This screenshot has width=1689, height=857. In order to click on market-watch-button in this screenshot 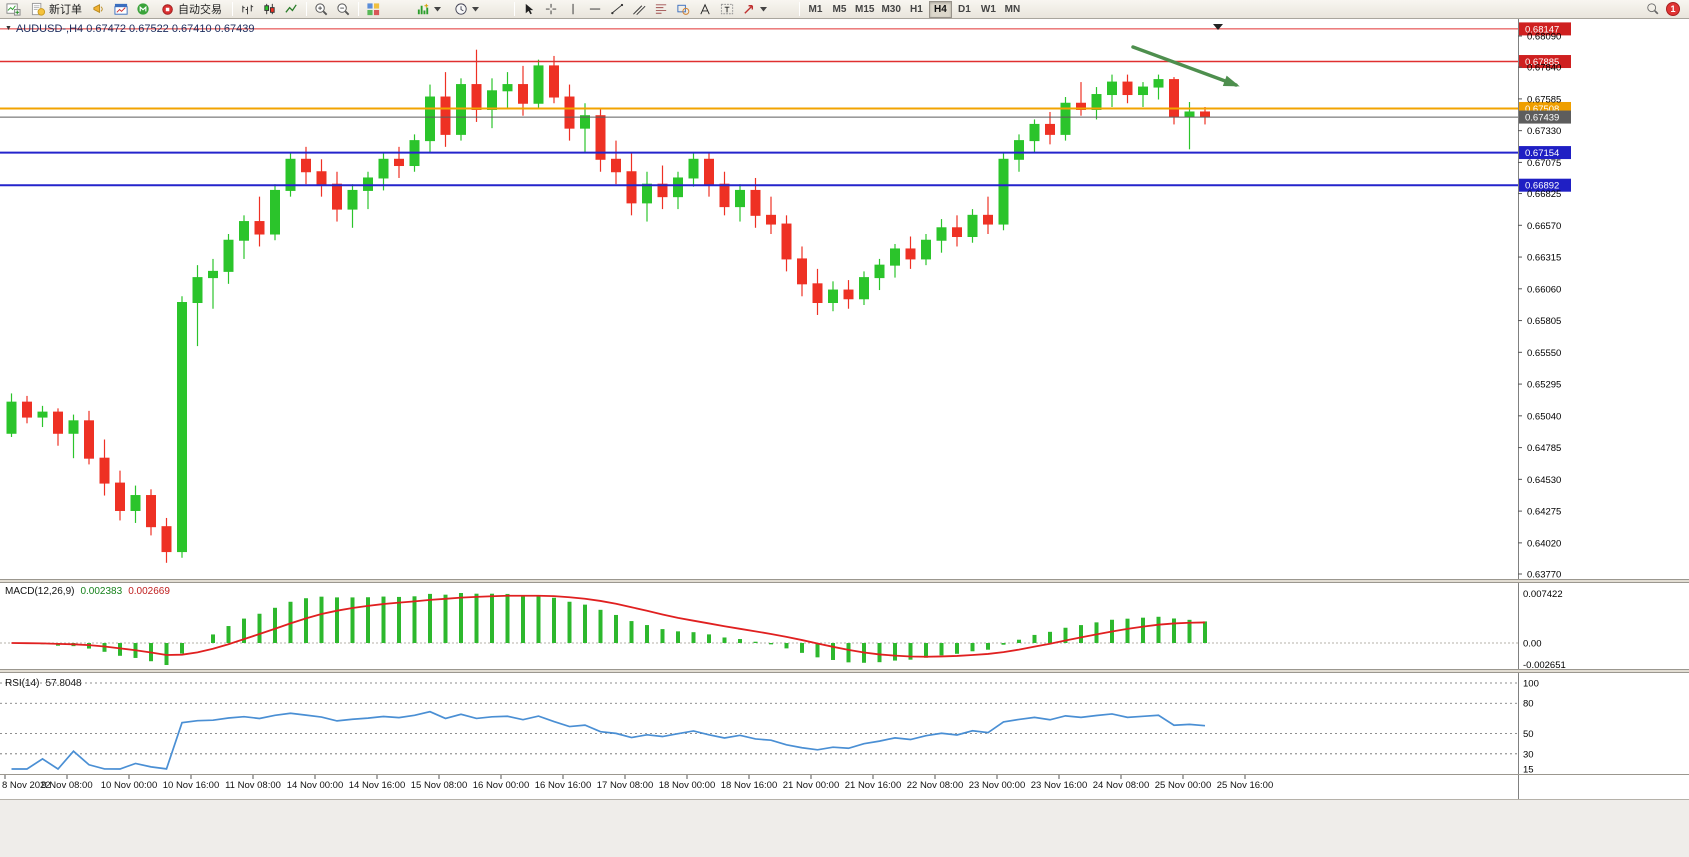, I will do `click(121, 9)`.